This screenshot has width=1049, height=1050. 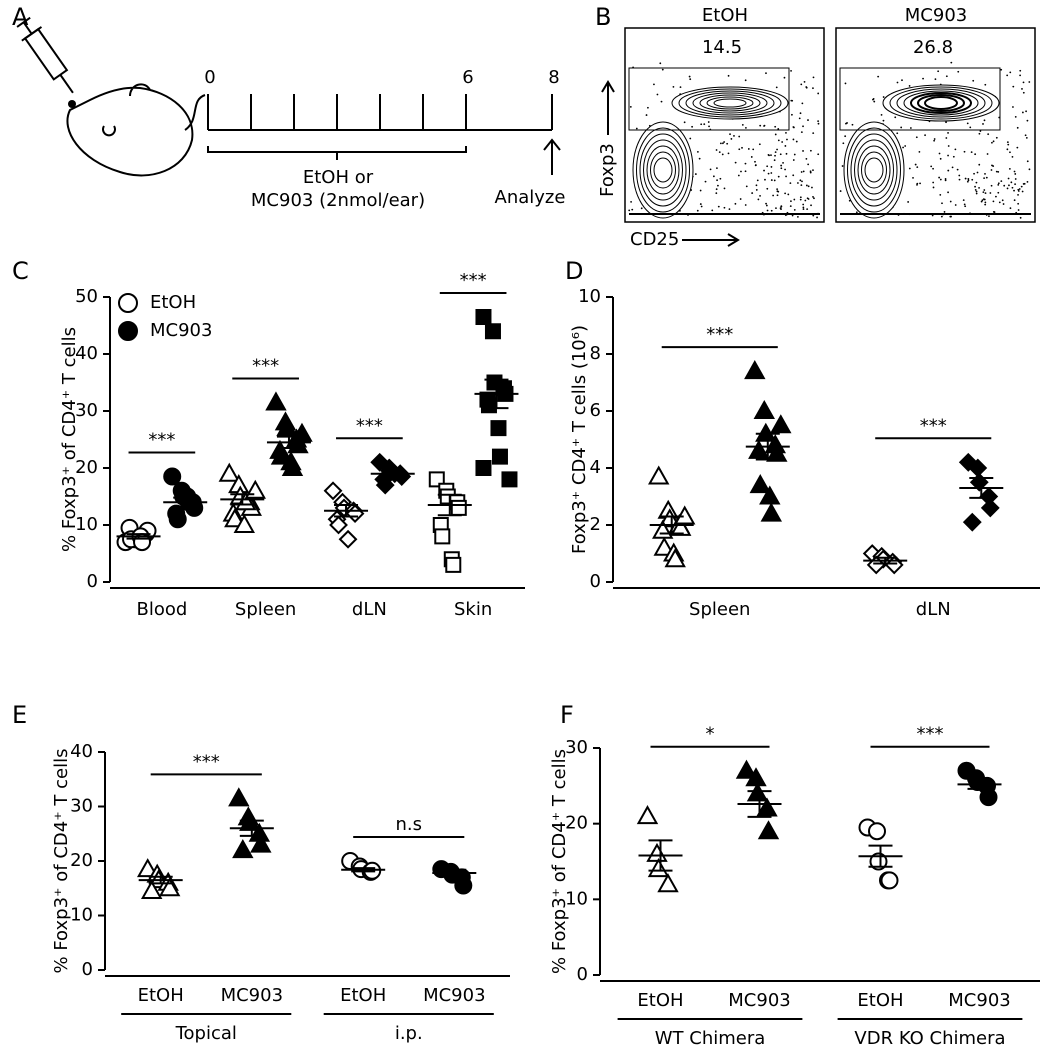 What do you see at coordinates (880, 1000) in the screenshot?
I see `x-tick-label: EtOH` at bounding box center [880, 1000].